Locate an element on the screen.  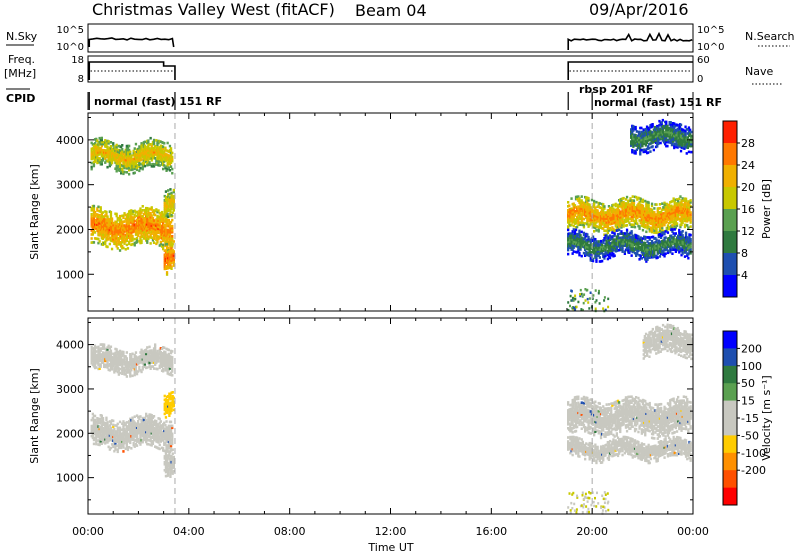
nsearch-tick-top: 10^5 is located at coordinates (710, 30).